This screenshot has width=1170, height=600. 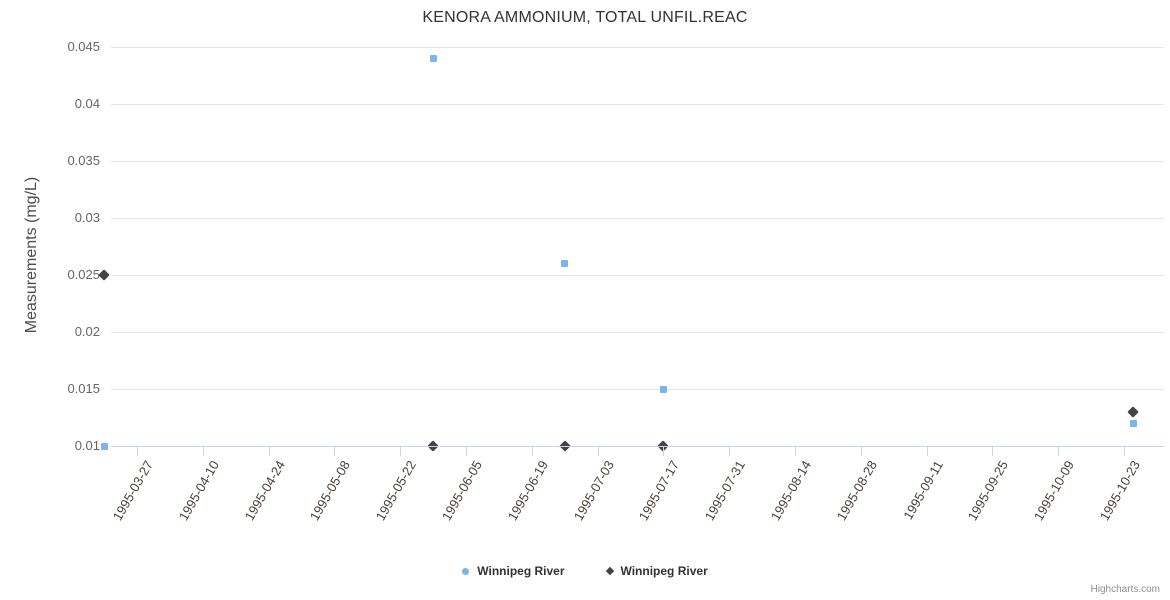 What do you see at coordinates (87, 103) in the screenshot?
I see `y-axis-tick-label: 0.04` at bounding box center [87, 103].